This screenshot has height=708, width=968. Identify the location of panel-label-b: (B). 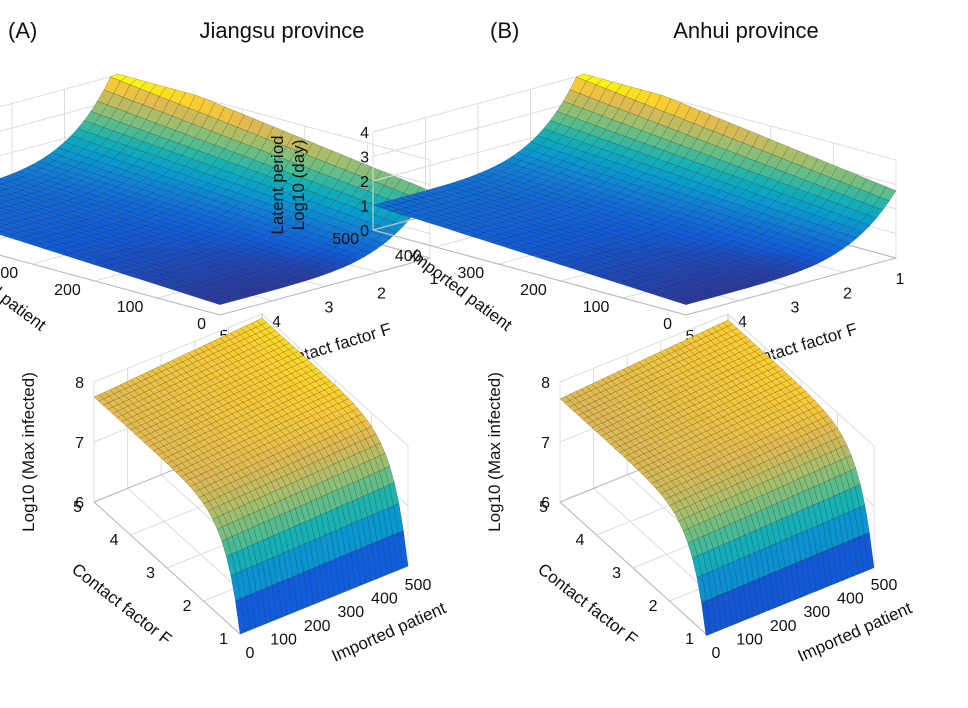
(504, 30).